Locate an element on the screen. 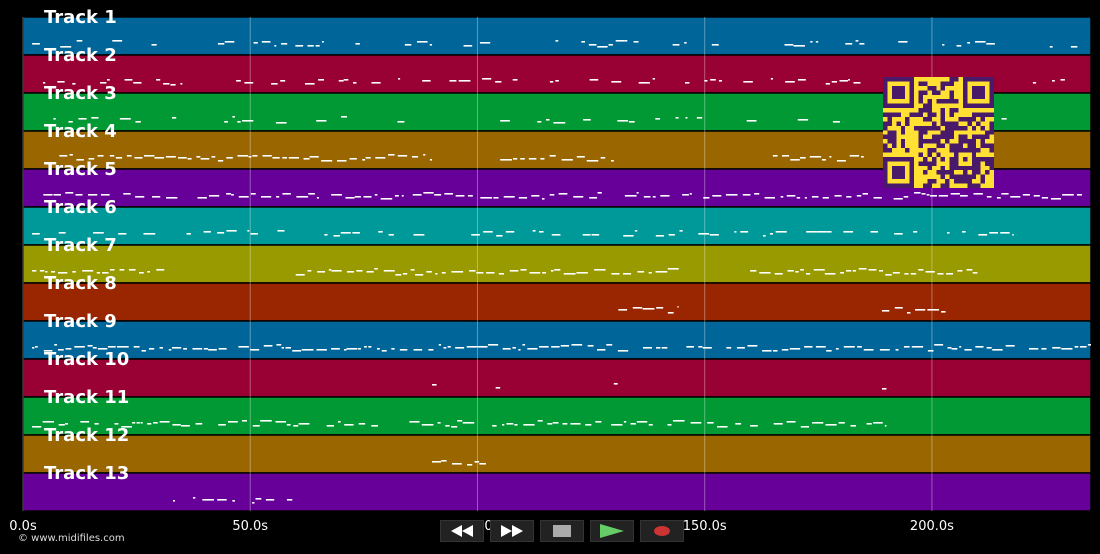 This screenshot has width=1100, height=554. rewind-button is located at coordinates (462, 531).